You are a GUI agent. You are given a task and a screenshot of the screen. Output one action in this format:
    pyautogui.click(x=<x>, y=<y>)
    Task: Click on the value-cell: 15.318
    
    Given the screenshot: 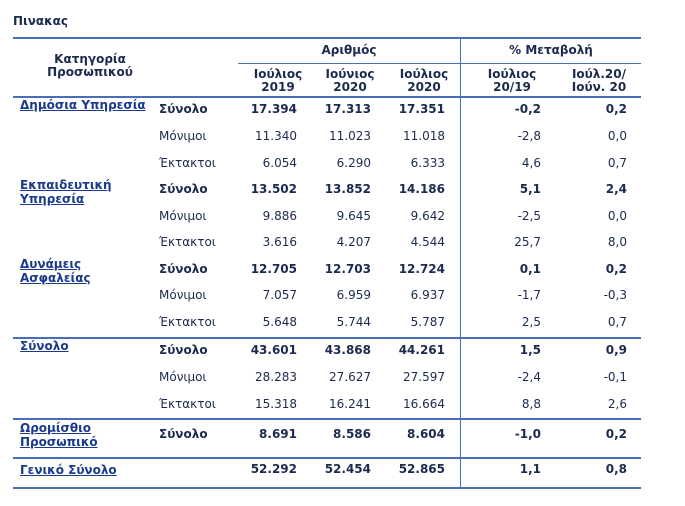 What is the action you would take?
    pyautogui.click(x=276, y=404)
    